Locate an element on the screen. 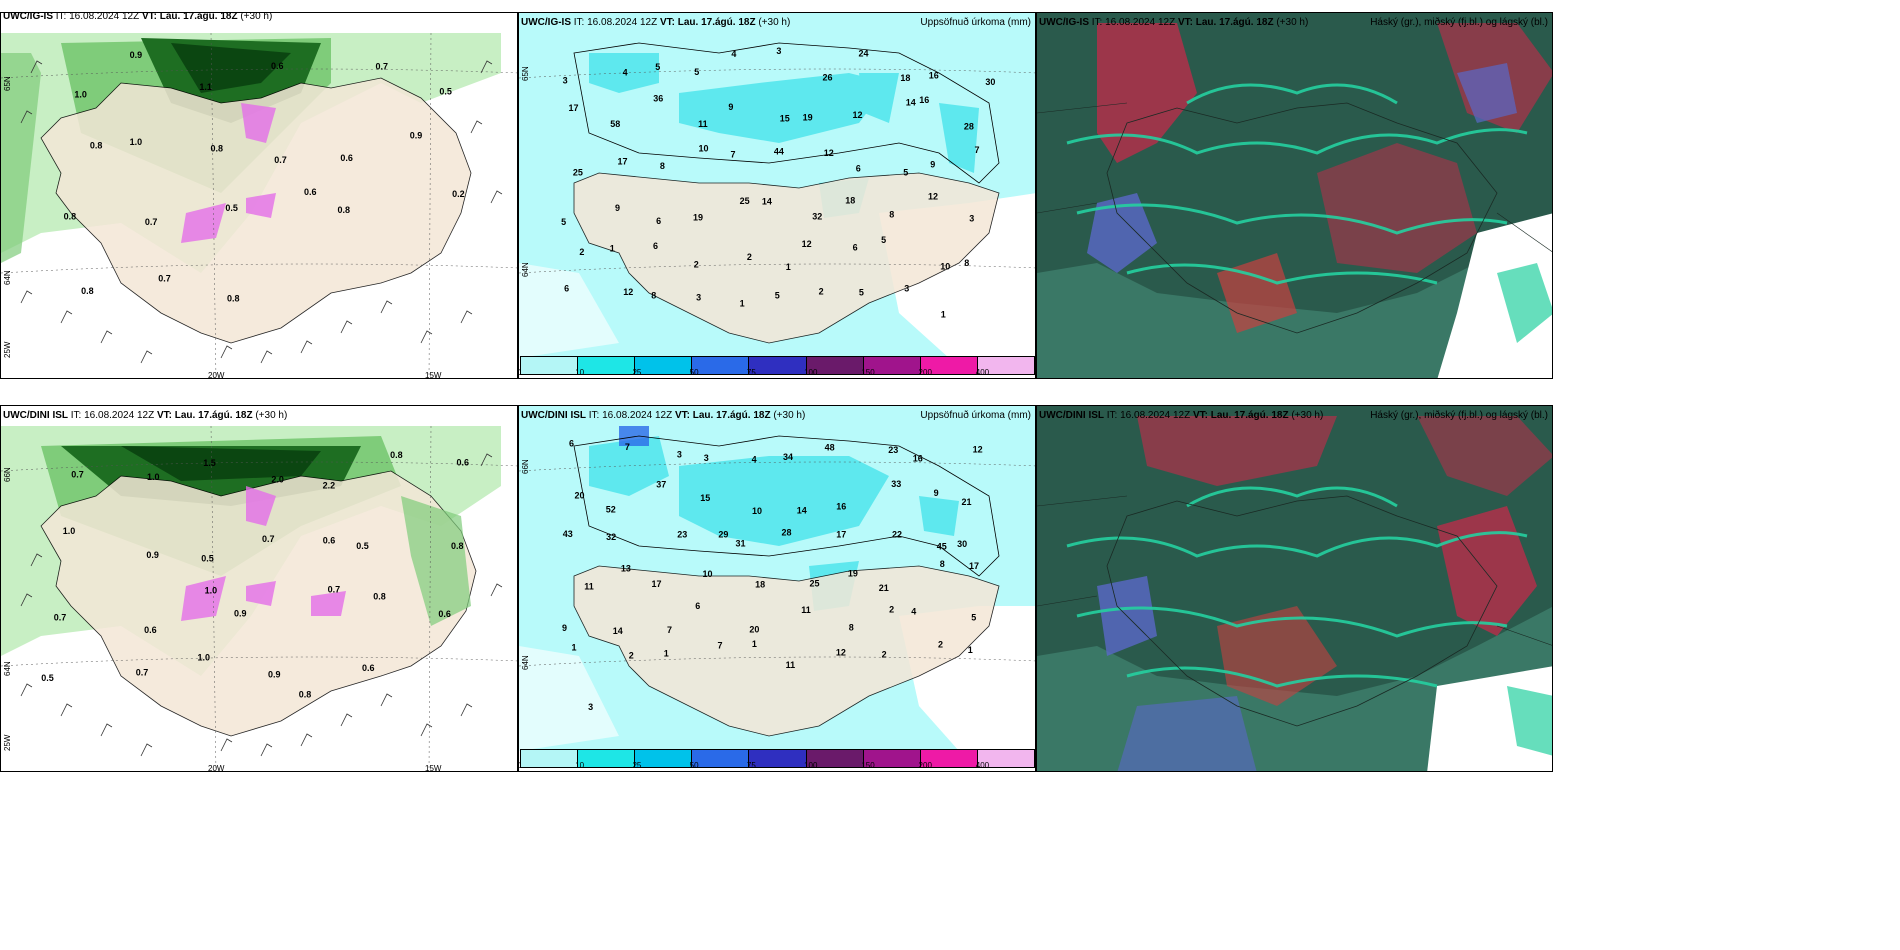 This screenshot has height=950, width=1900. lat-label: 66N is located at coordinates (525, 466).